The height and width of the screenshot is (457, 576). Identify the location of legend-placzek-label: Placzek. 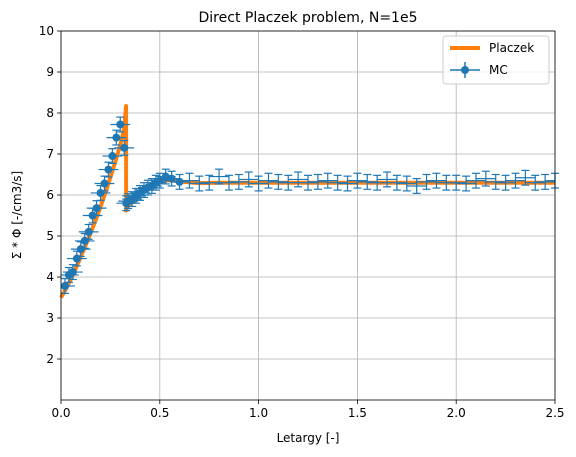
(511, 48).